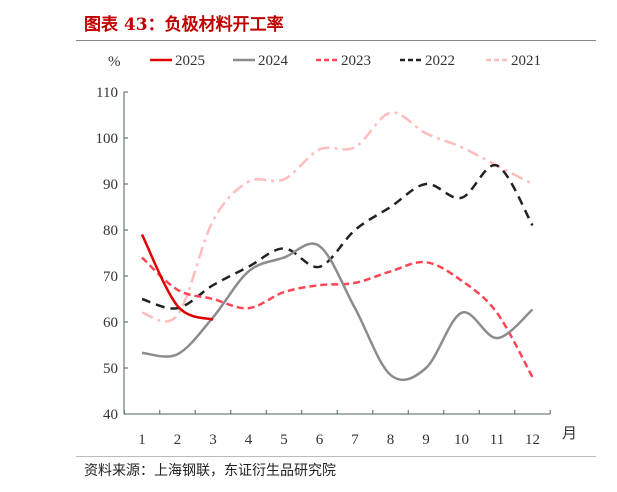  Describe the element at coordinates (526, 61) in the screenshot. I see `legend-label-2021: 2021` at that location.